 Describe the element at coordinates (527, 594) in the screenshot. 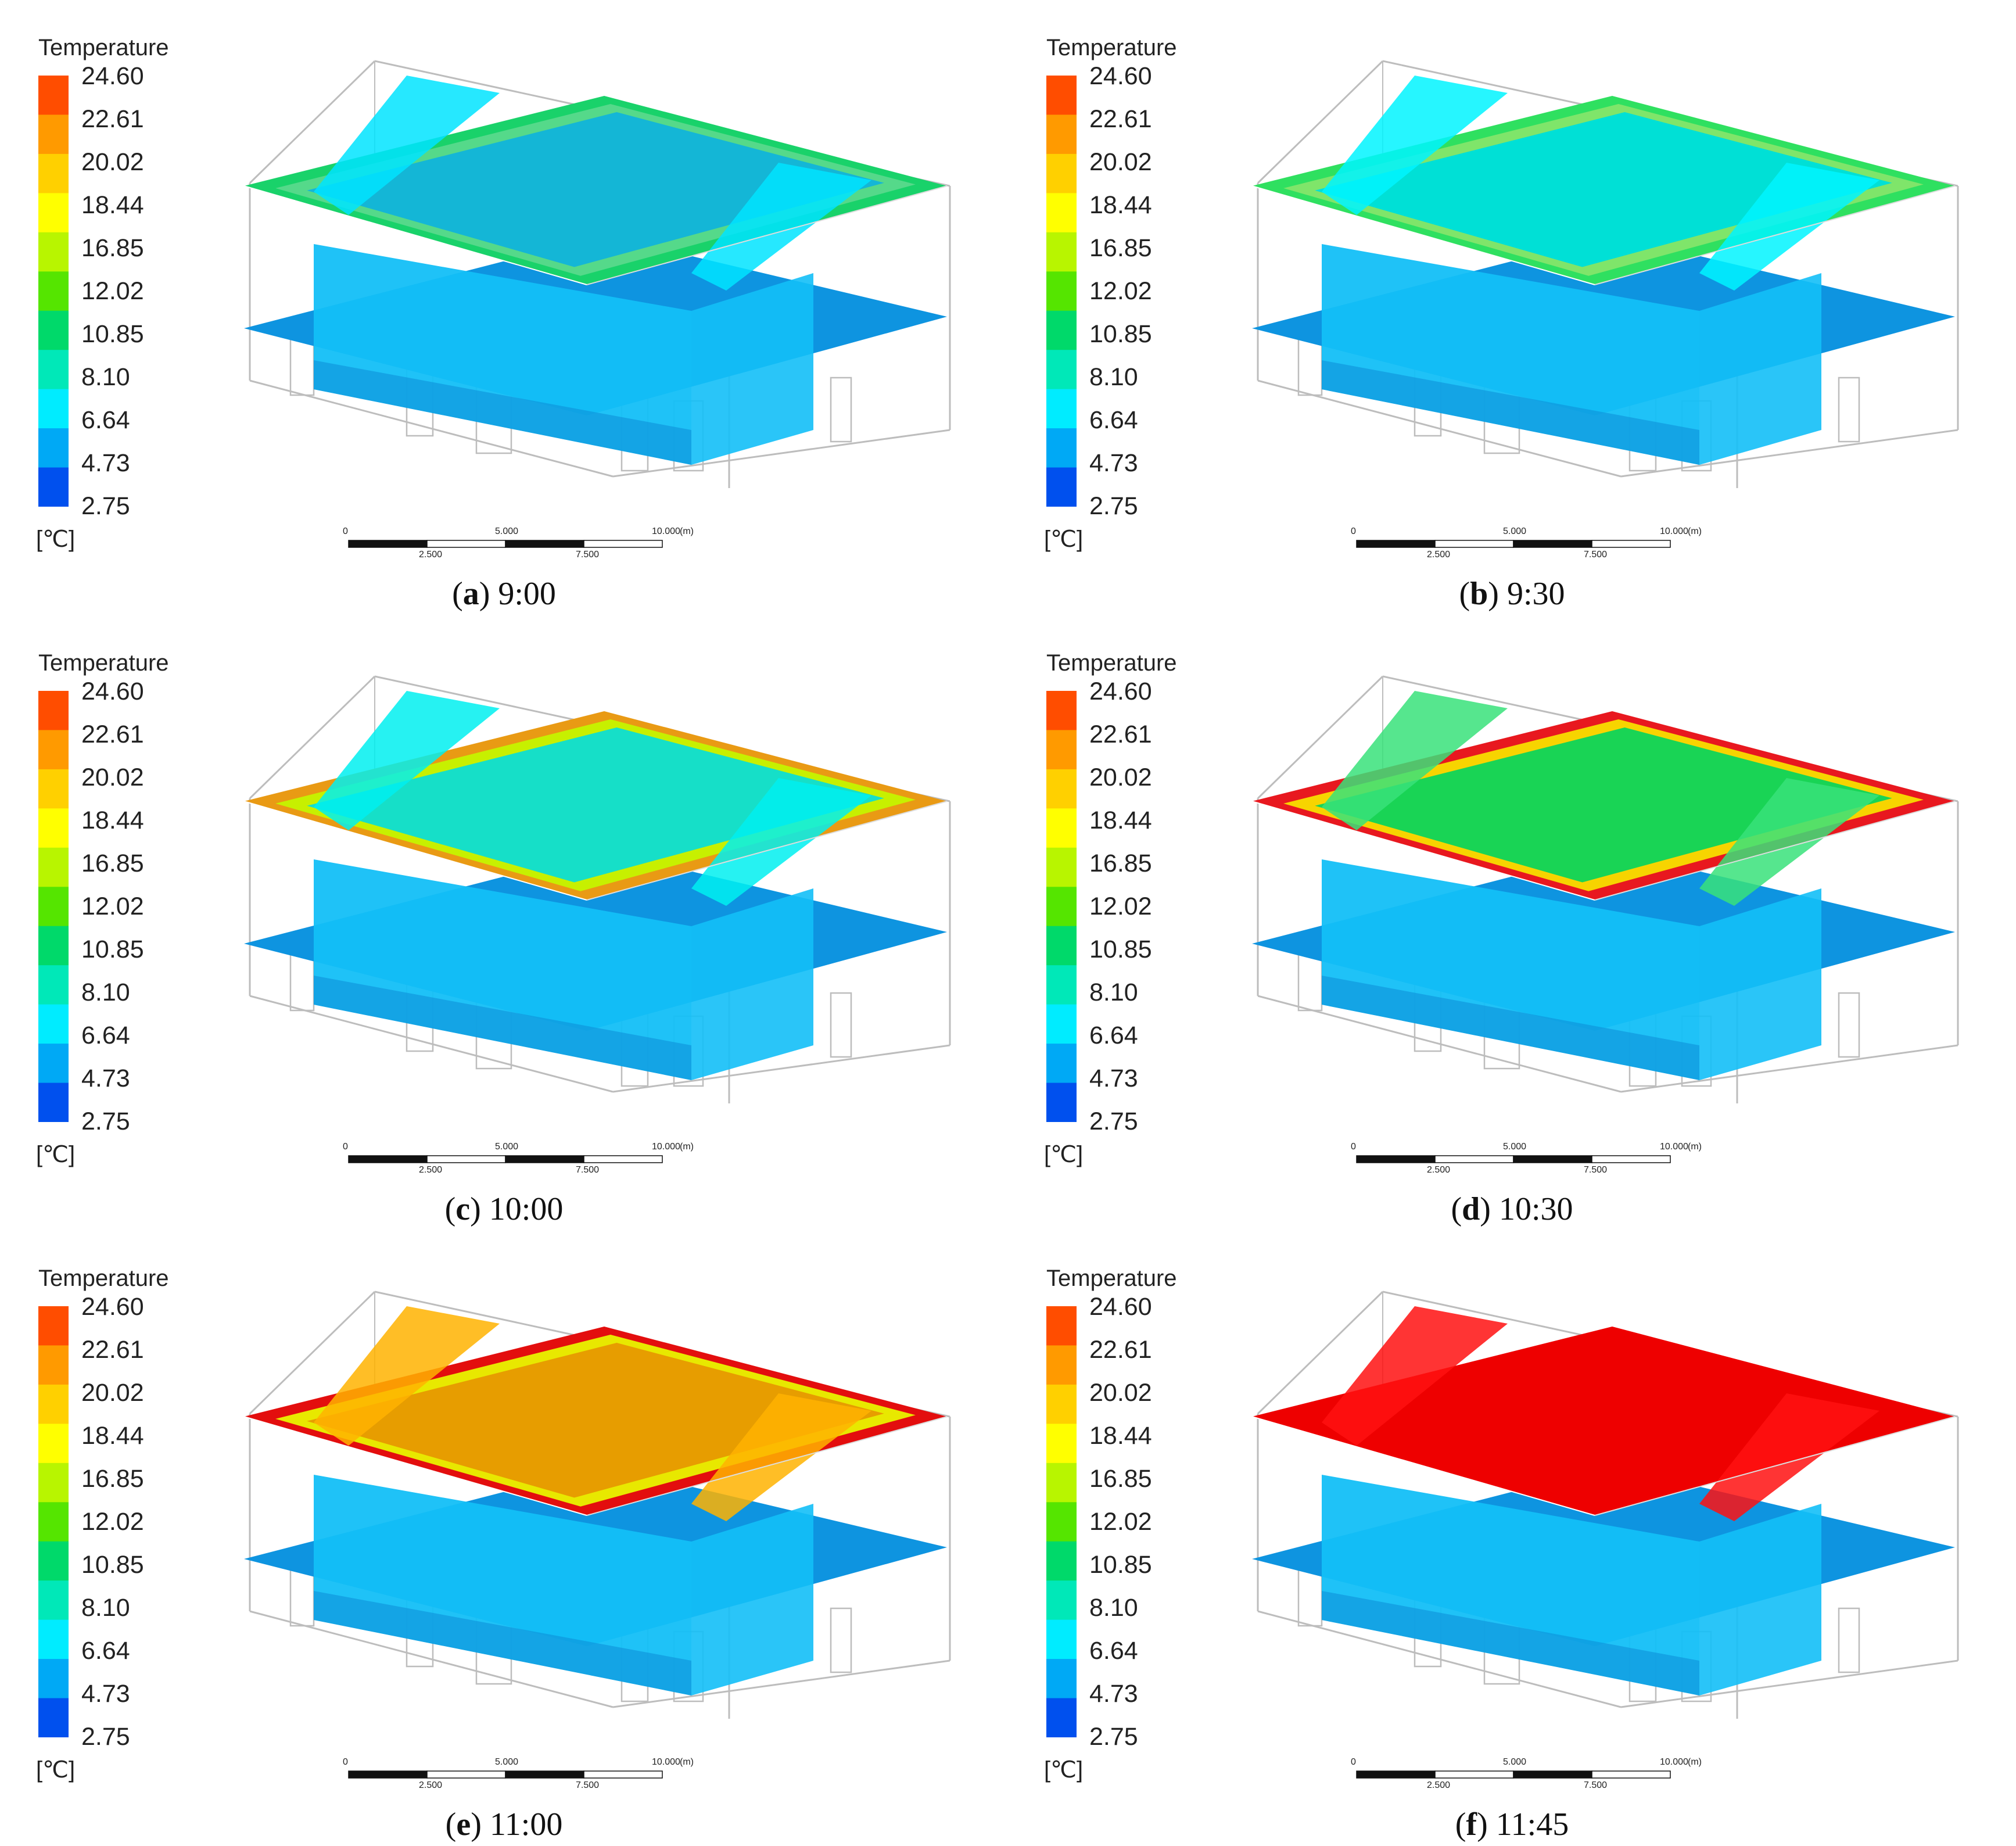

I see `panel-time: 9:00` at that location.